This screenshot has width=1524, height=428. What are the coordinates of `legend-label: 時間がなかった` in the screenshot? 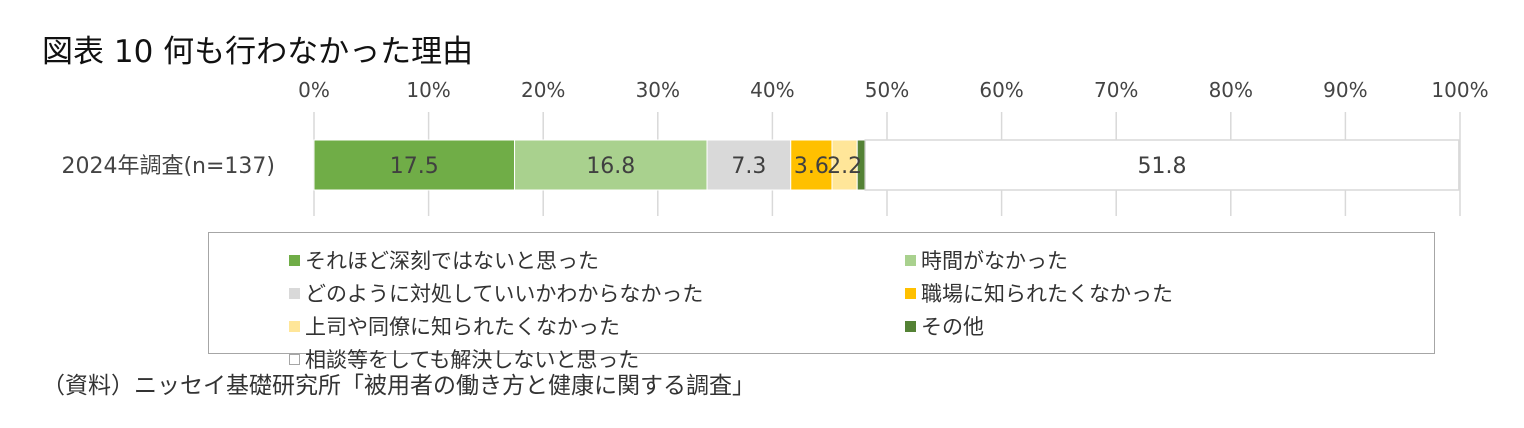 It's located at (994, 261).